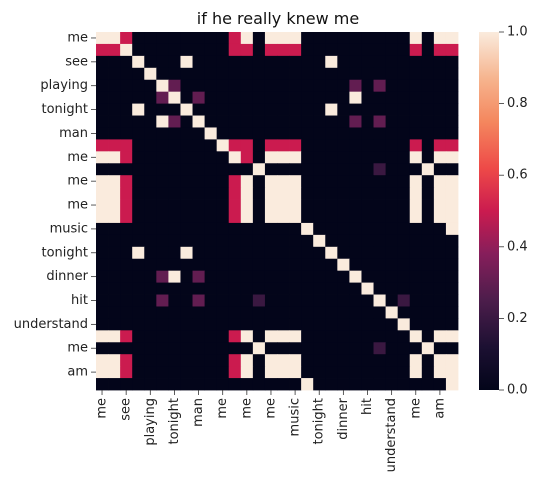 The height and width of the screenshot is (488, 538). What do you see at coordinates (278, 18) in the screenshot?
I see `chart-title: if he really knew me` at bounding box center [278, 18].